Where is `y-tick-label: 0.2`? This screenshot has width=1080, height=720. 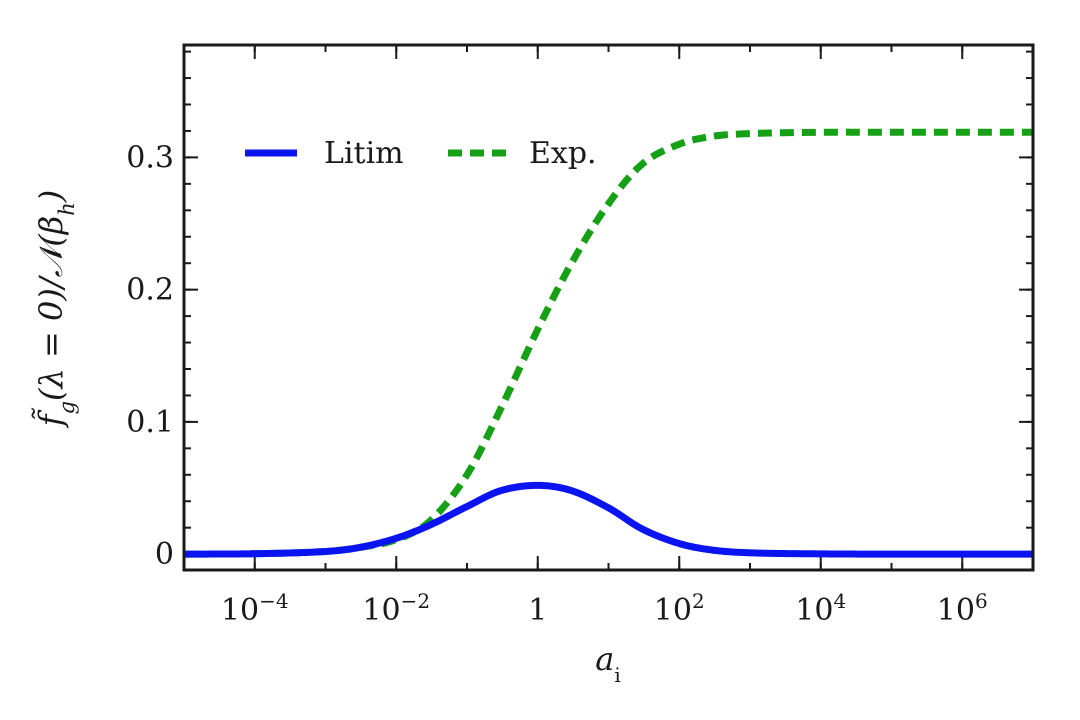 y-tick-label: 0.2 is located at coordinates (150, 290).